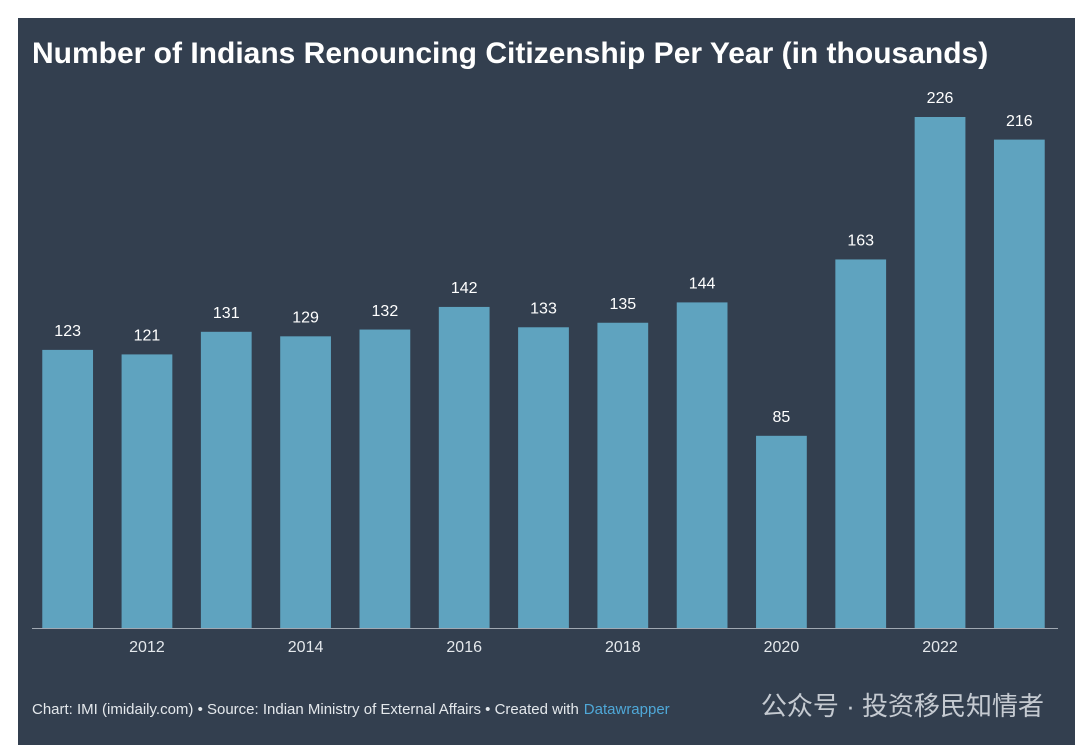 The height and width of the screenshot is (751, 1080). Describe the element at coordinates (940, 98) in the screenshot. I see `value-label: 226` at that location.